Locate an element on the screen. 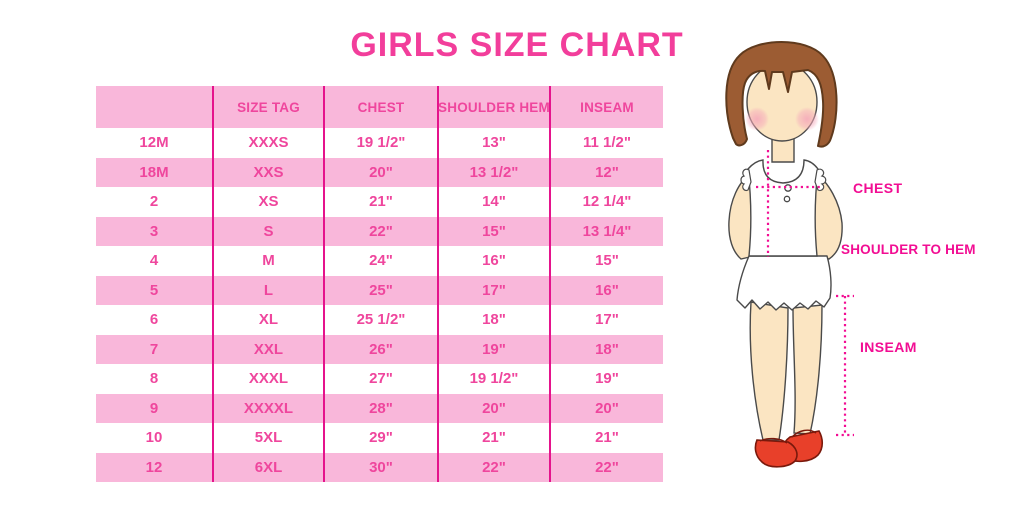  table-row: 18M XXS 20" 13 1/2" 12" is located at coordinates (379, 172).